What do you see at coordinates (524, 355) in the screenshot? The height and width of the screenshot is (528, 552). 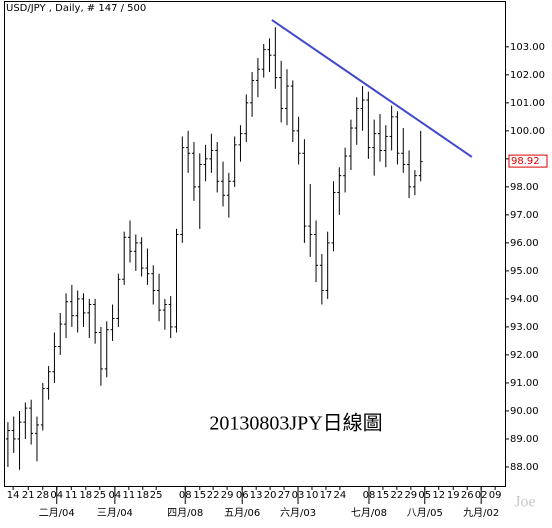 I see `y-tick-label: 92.00` at bounding box center [524, 355].